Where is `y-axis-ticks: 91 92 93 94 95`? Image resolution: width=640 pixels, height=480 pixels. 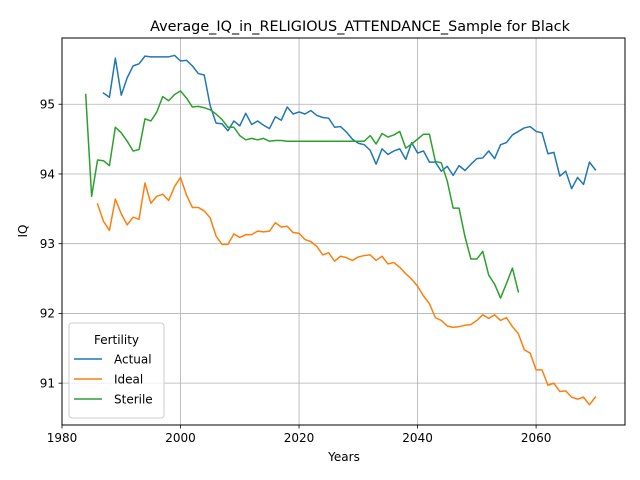 y-axis-ticks: 91 92 93 94 95 is located at coordinates (51, 244).